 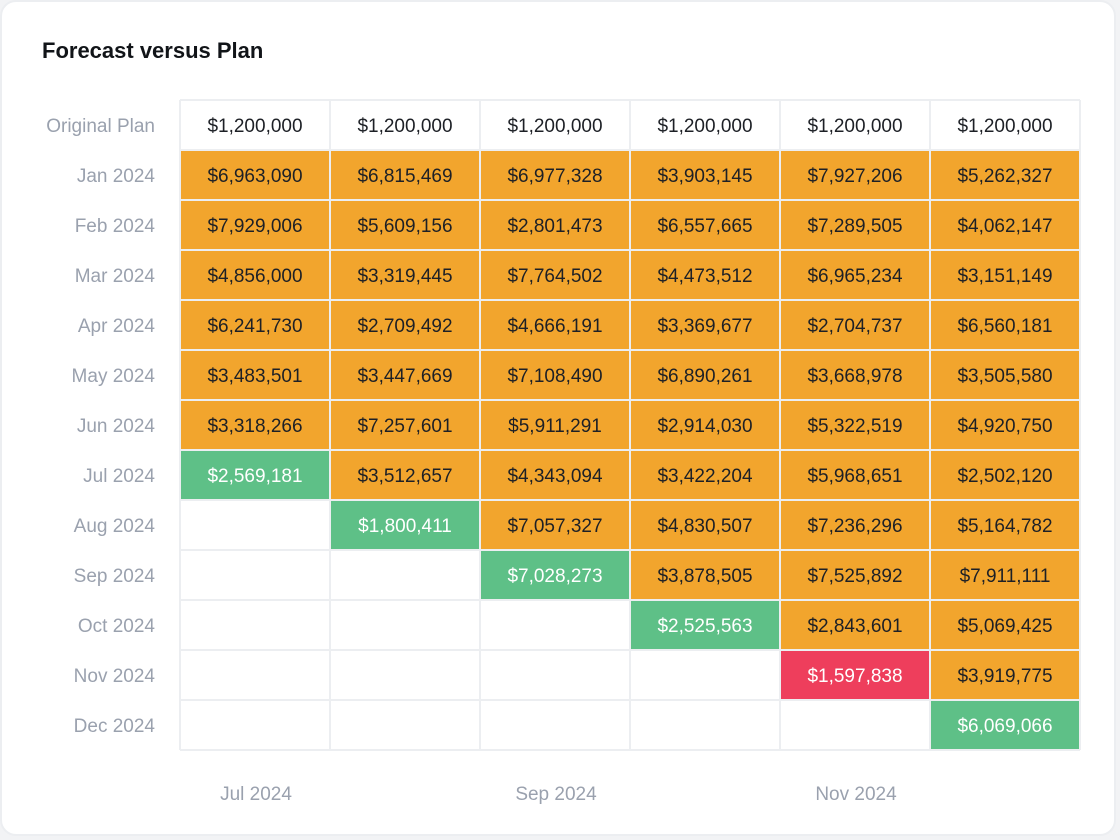 I want to click on heatmap-cell-value: $4,062,147, so click(x=1004, y=226).